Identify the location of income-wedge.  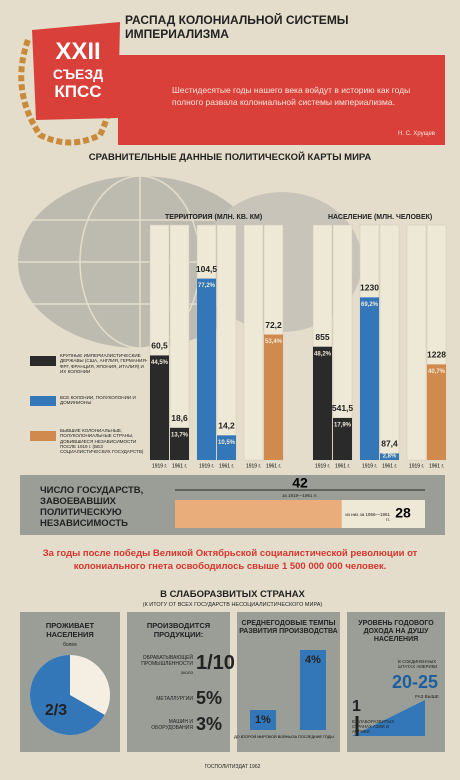
(388, 718).